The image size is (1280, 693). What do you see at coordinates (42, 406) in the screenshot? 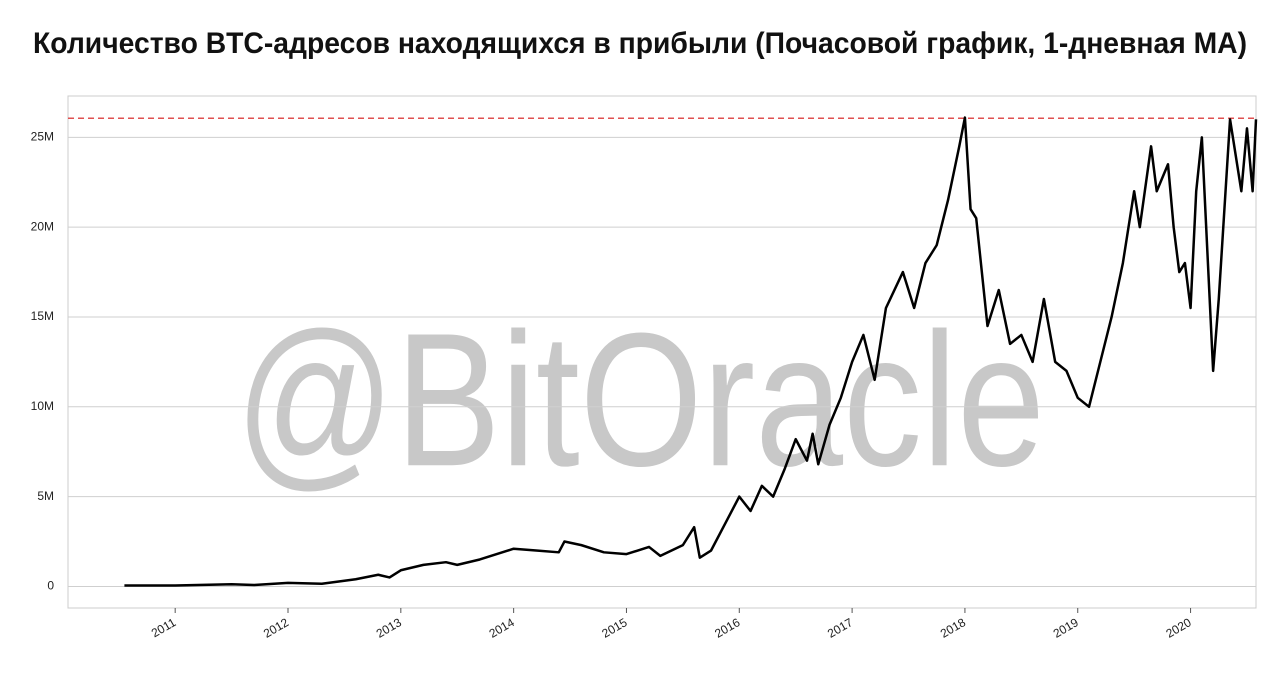
I see `y-tick-label: 10M` at bounding box center [42, 406].